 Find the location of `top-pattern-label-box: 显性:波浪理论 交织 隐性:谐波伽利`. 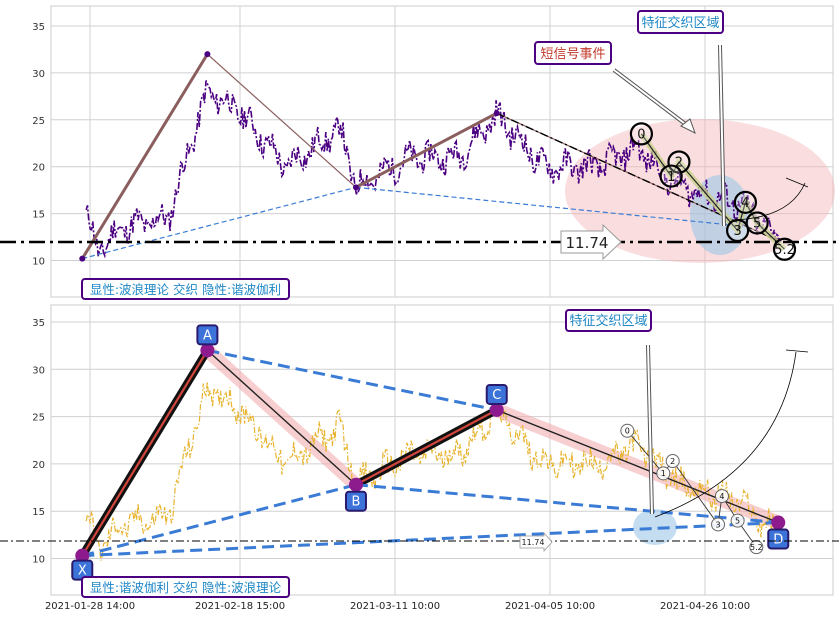

top-pattern-label-box: 显性:波浪理论 交织 隐性:谐波伽利 is located at coordinates (185, 289).